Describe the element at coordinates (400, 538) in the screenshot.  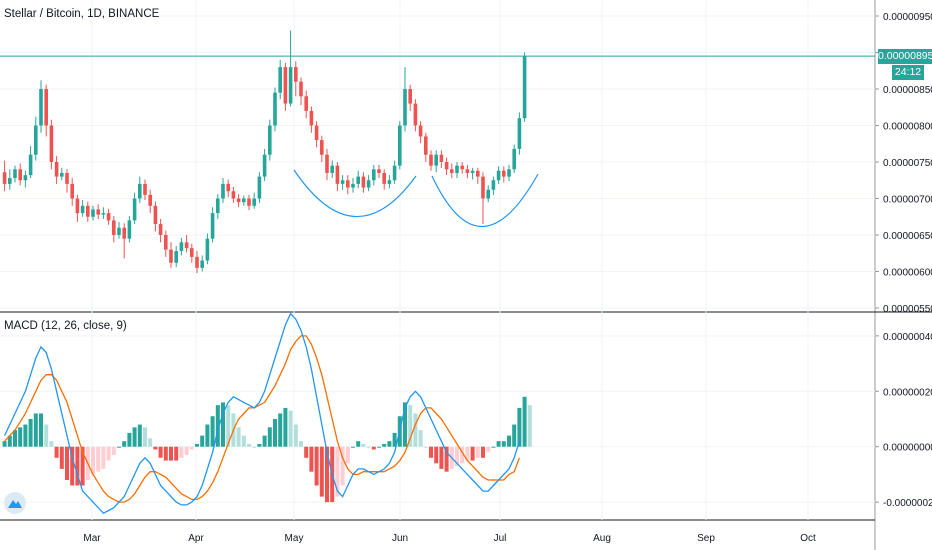
I see `time-tick-label: Jun` at that location.